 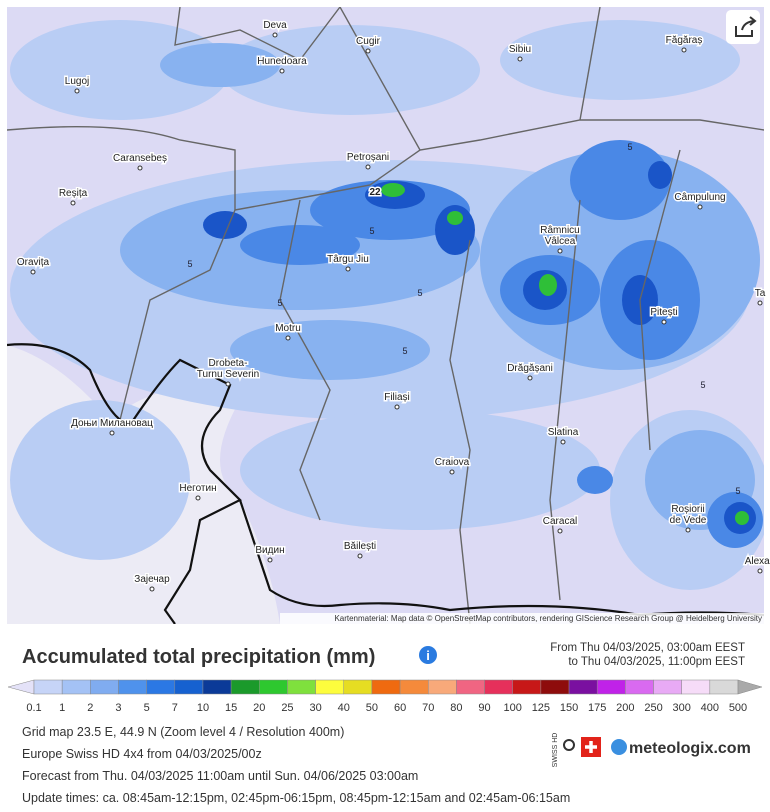 I want to click on place-label: Deva, so click(x=275, y=25).